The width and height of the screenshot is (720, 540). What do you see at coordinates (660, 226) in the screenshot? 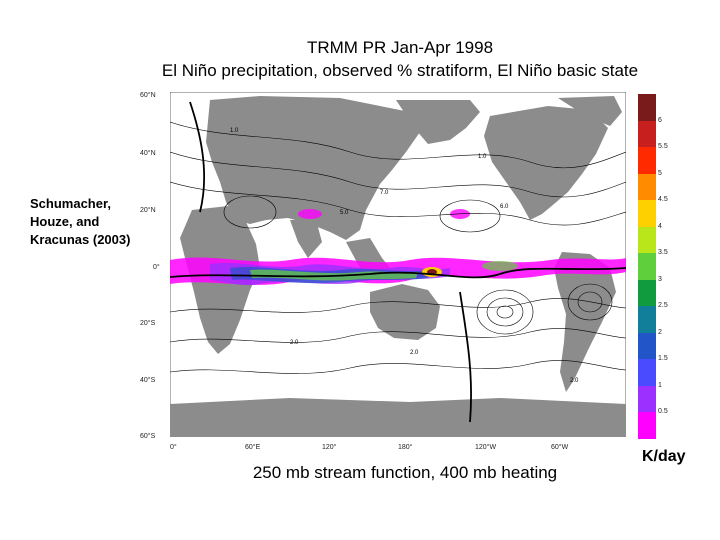
I see `colorbar-tick-label: 4` at bounding box center [660, 226].